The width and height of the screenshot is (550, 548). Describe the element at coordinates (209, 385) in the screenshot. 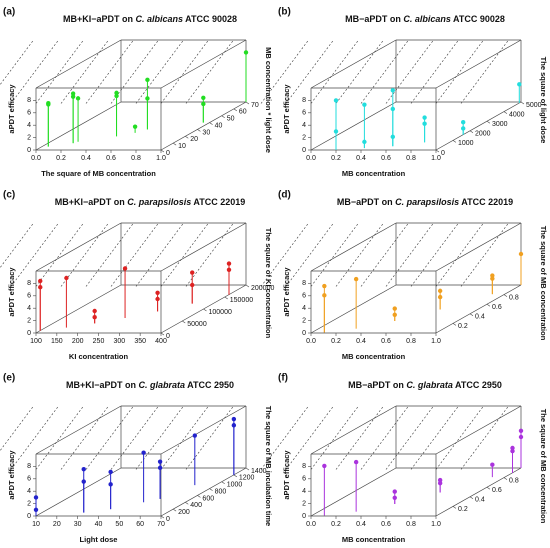

I see `title-part: ATCC 2950` at that location.